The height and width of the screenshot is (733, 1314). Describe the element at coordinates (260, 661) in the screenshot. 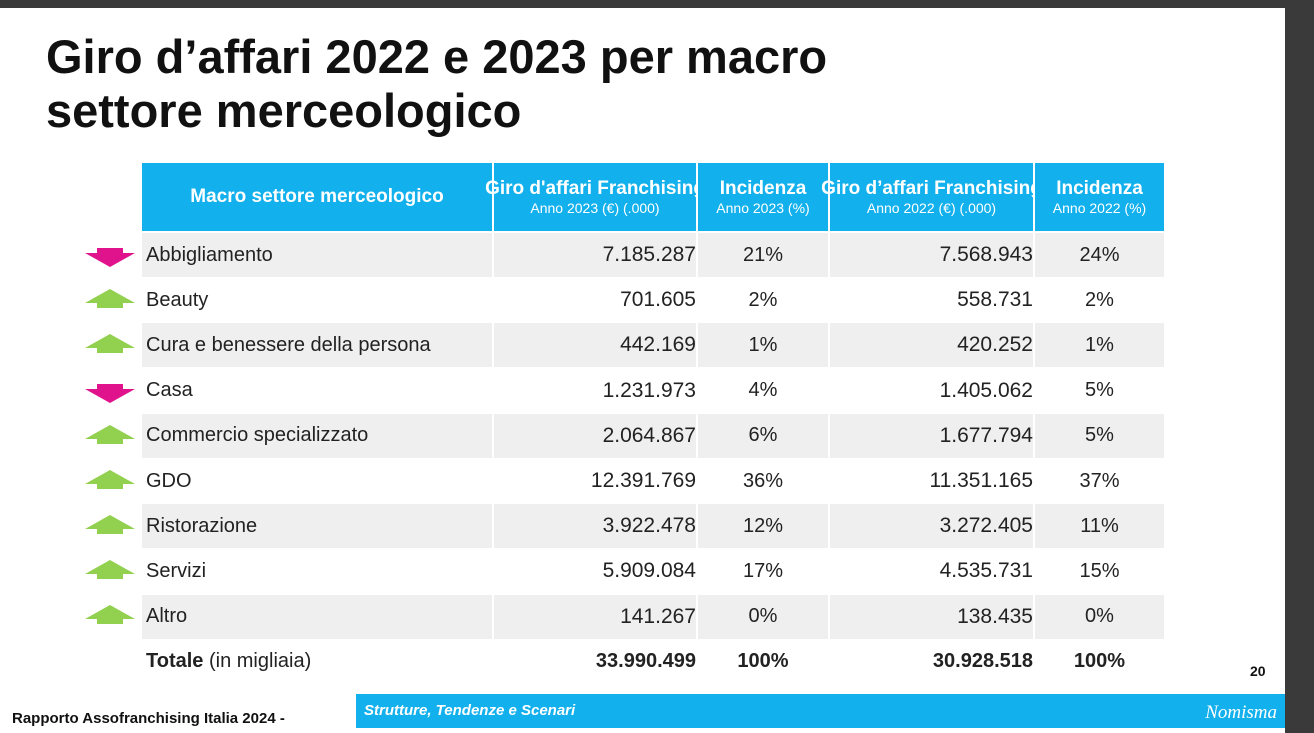

I see `total-note: (in migliaia)` at that location.